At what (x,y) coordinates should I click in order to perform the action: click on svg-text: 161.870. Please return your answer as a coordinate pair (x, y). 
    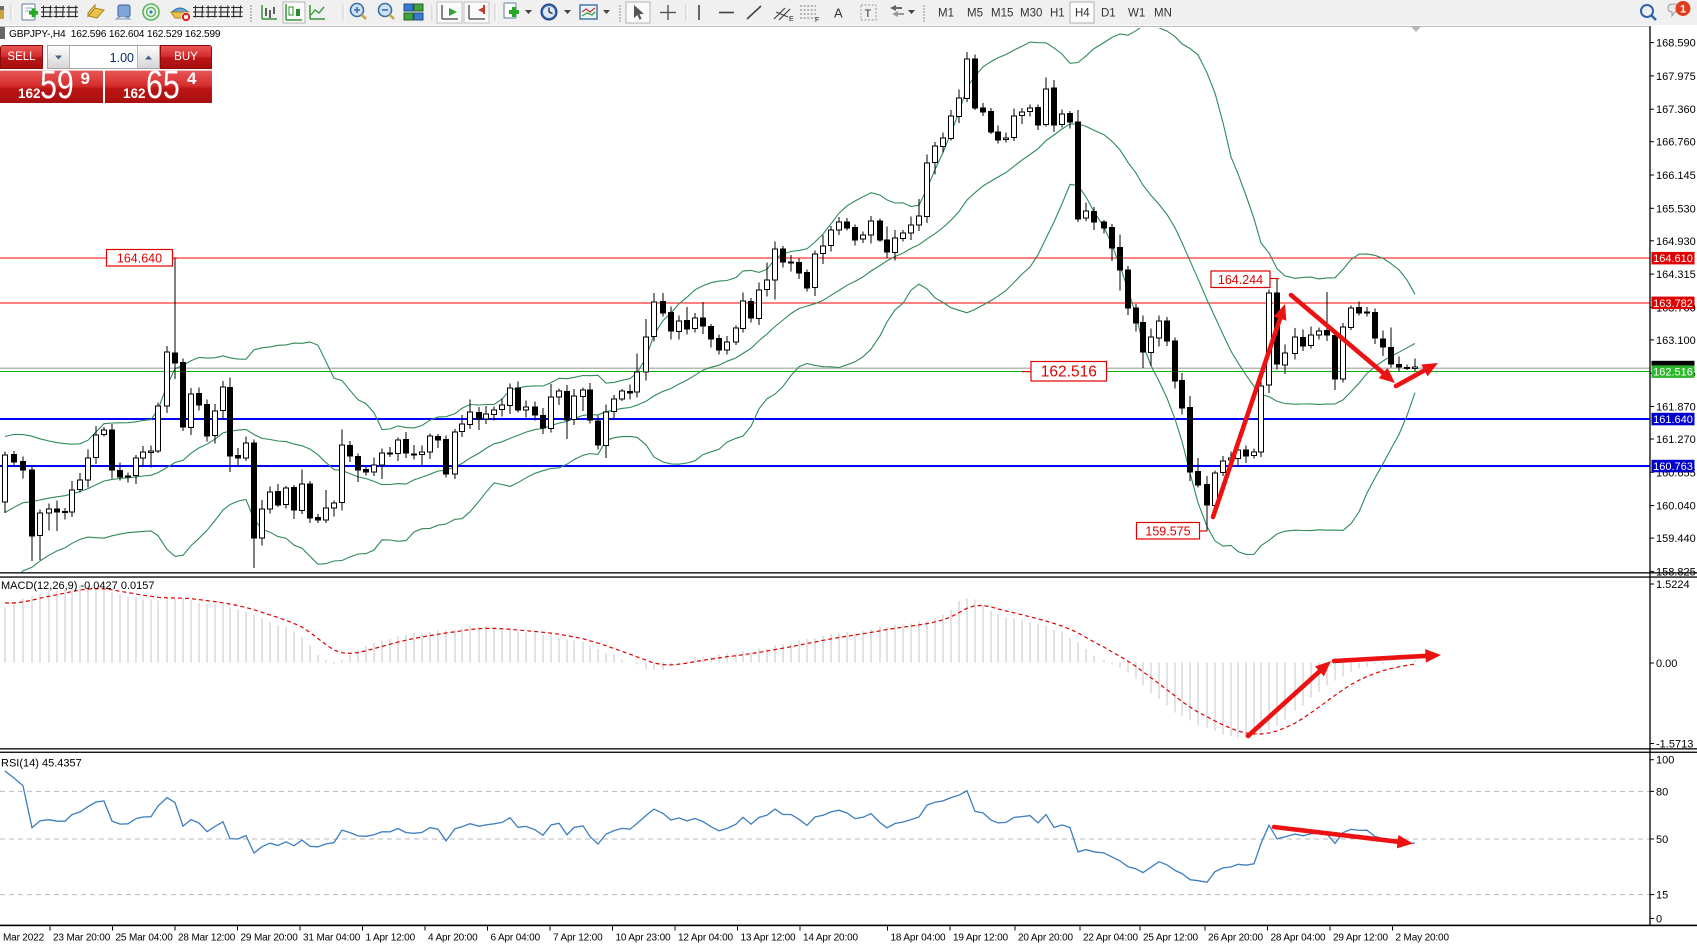
    Looking at the image, I should click on (1676, 408).